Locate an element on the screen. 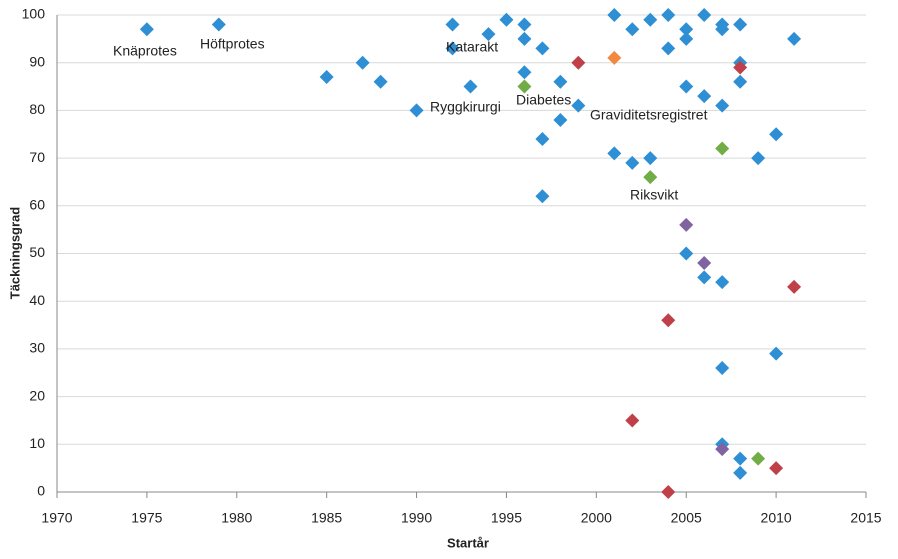  x-tick-label: 2010 is located at coordinates (776, 518).